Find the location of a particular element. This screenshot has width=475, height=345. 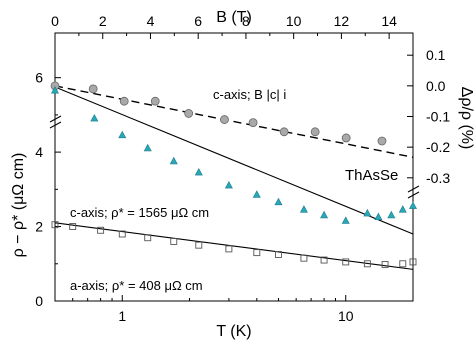

upper-series-label: c-axis; B |c| i is located at coordinates (249, 94).